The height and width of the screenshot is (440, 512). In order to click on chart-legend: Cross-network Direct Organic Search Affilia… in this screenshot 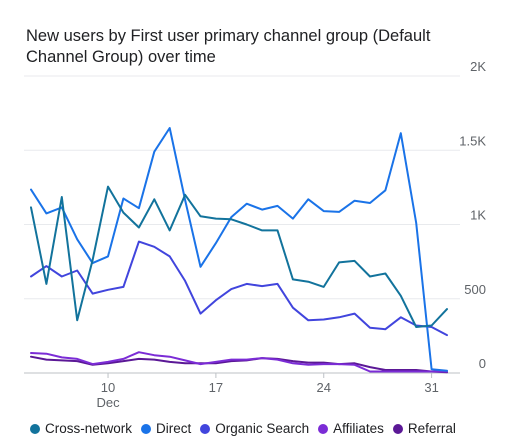, I will do `click(270, 428)`.